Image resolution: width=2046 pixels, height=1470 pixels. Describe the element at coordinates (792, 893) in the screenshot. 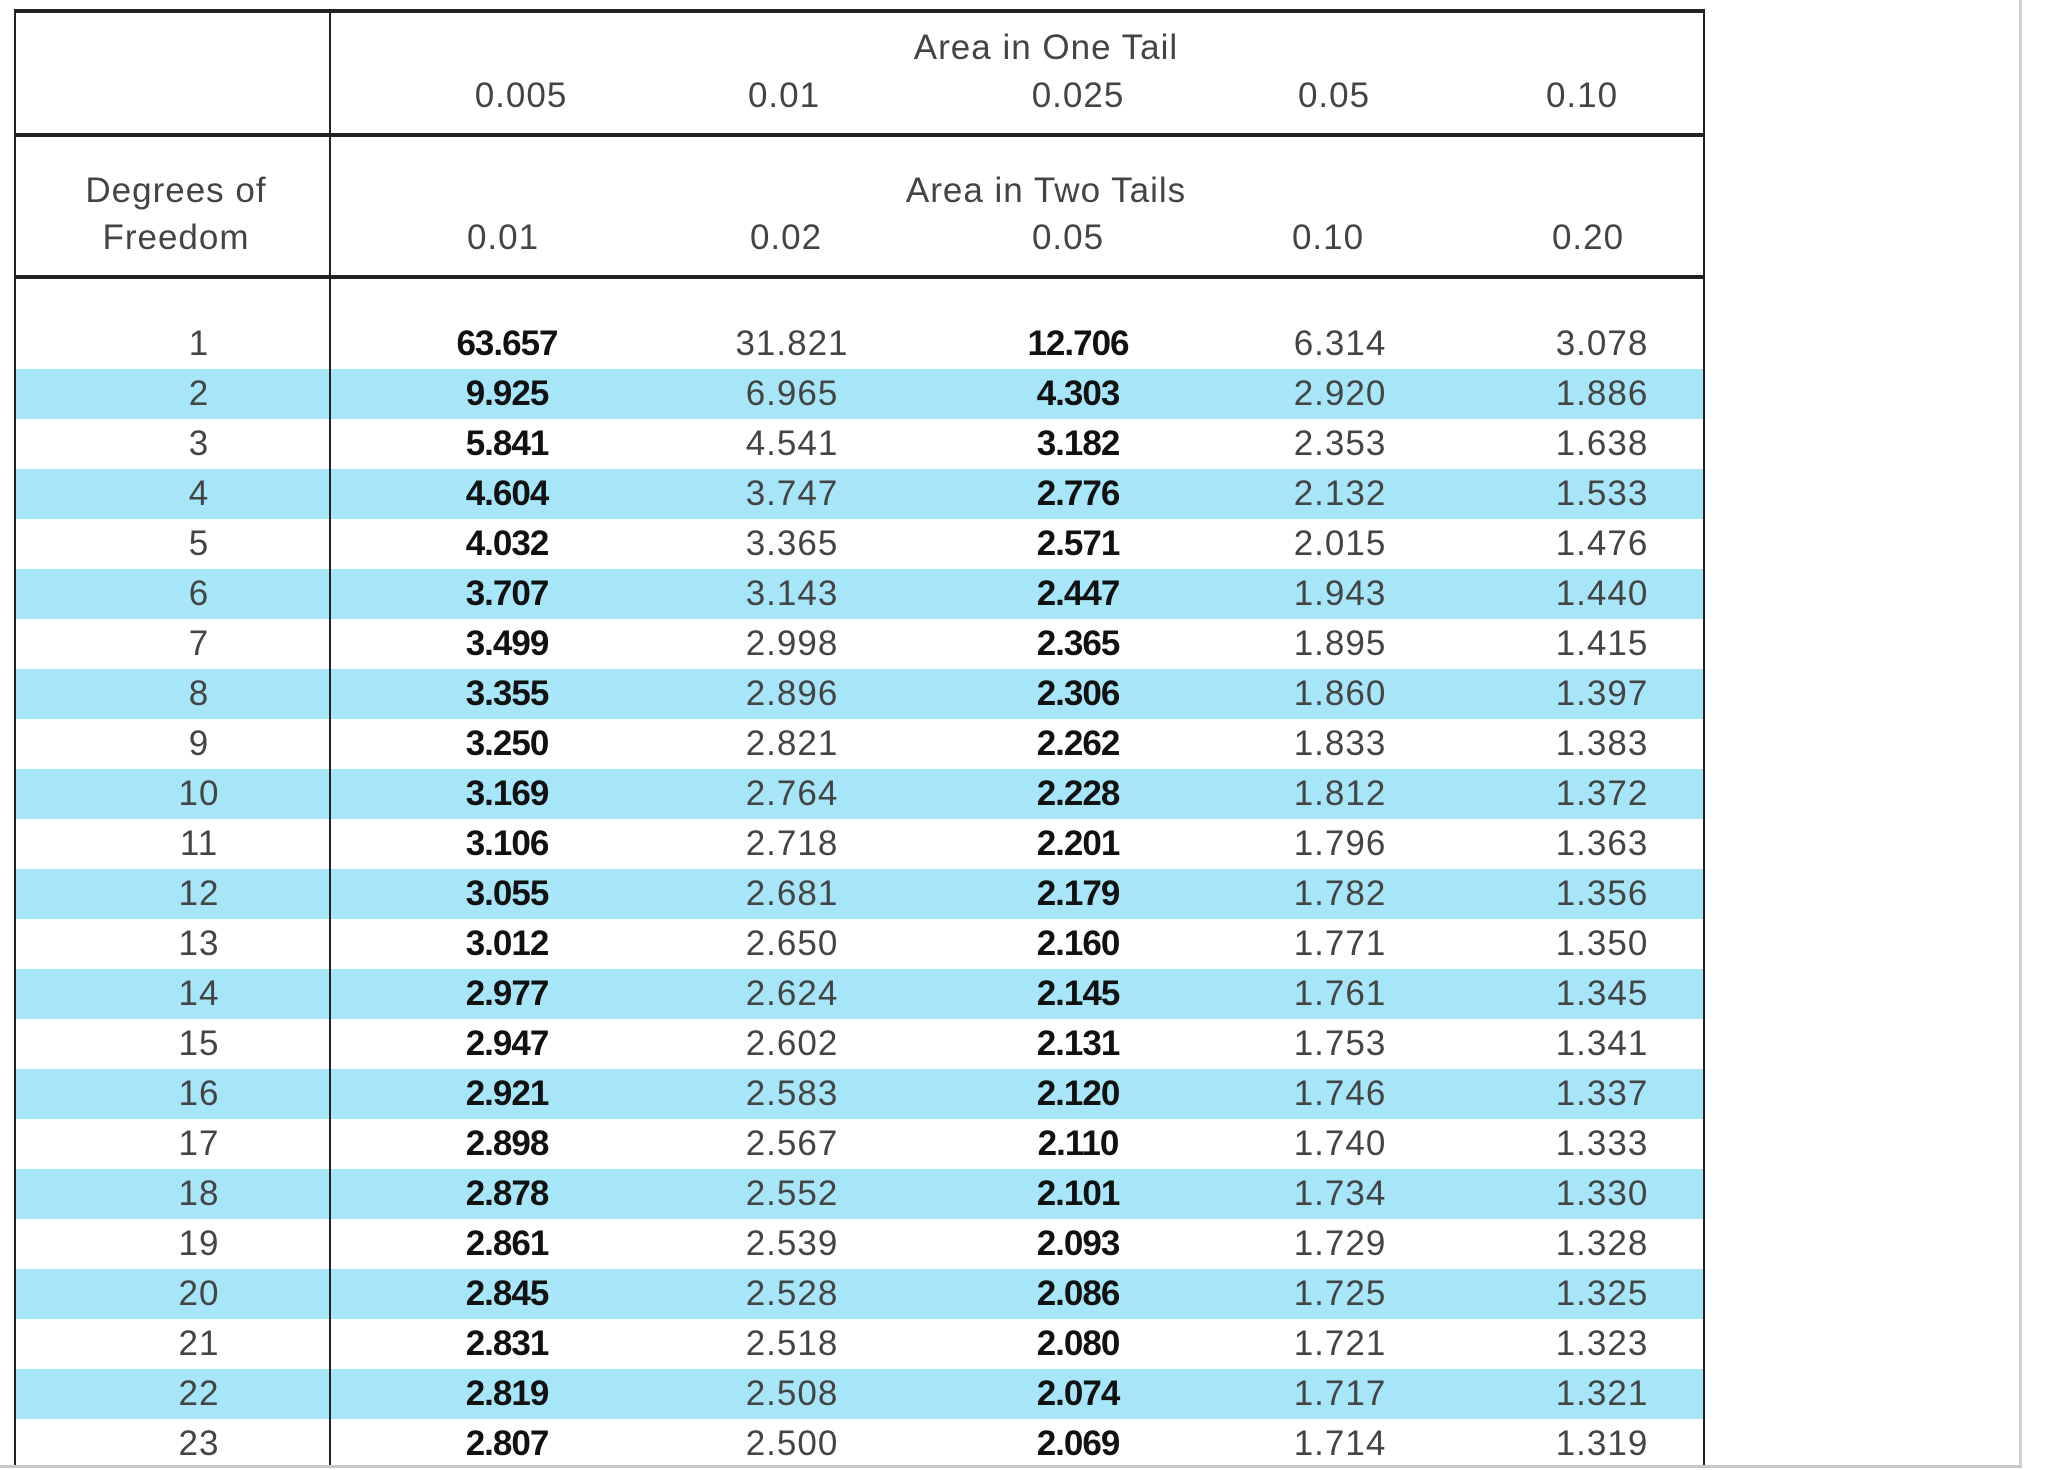

I see `critical-value-cell: 2.681` at that location.